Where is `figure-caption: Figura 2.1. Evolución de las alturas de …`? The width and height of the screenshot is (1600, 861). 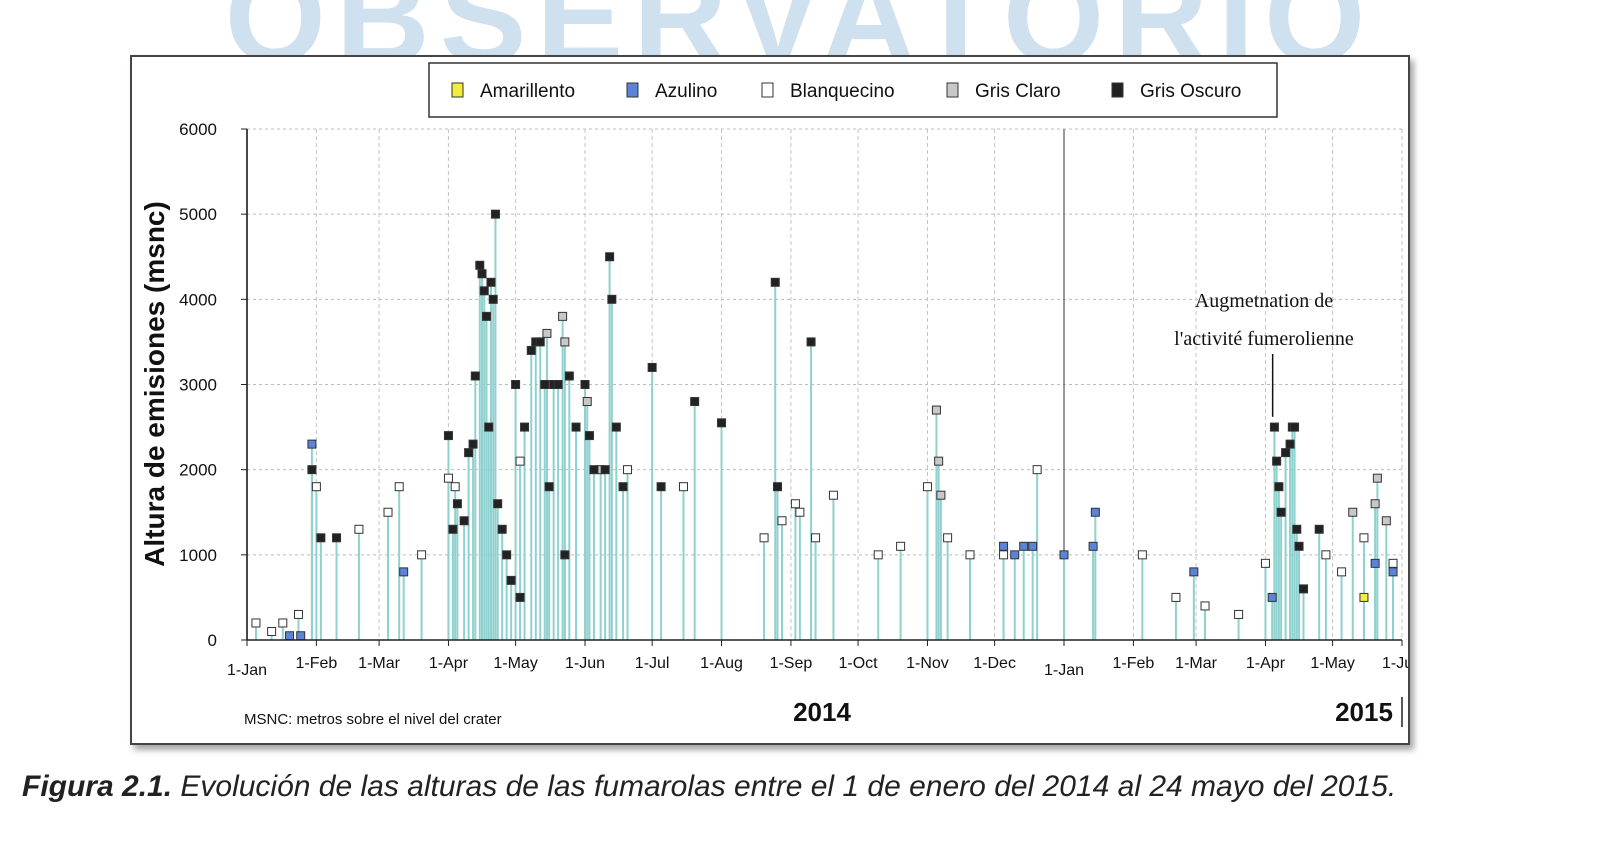 figure-caption: Figura 2.1. Evolución de las alturas de … is located at coordinates (807, 787).